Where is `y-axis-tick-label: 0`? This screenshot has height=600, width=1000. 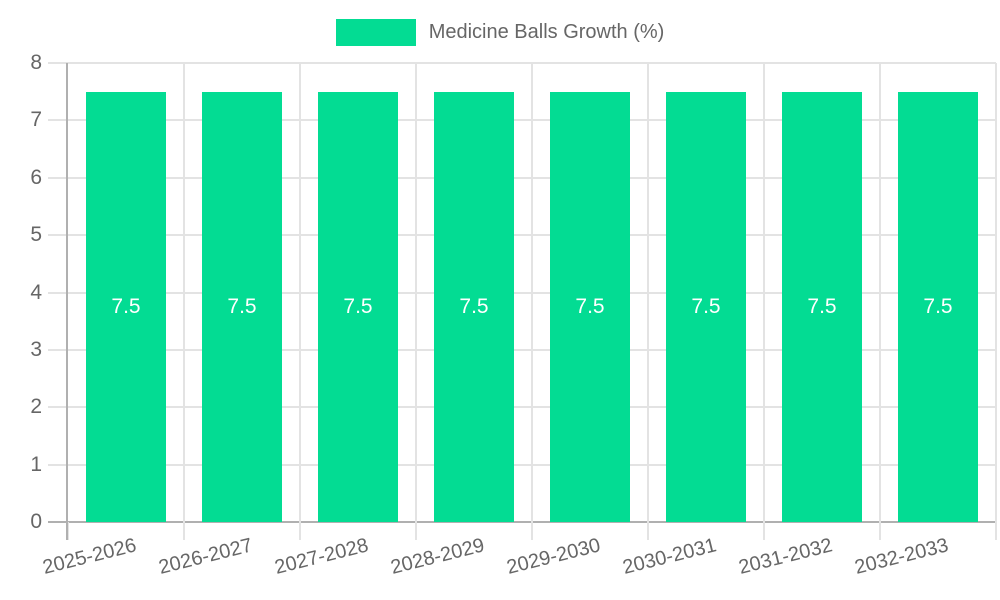 y-axis-tick-label: 0 is located at coordinates (36, 521).